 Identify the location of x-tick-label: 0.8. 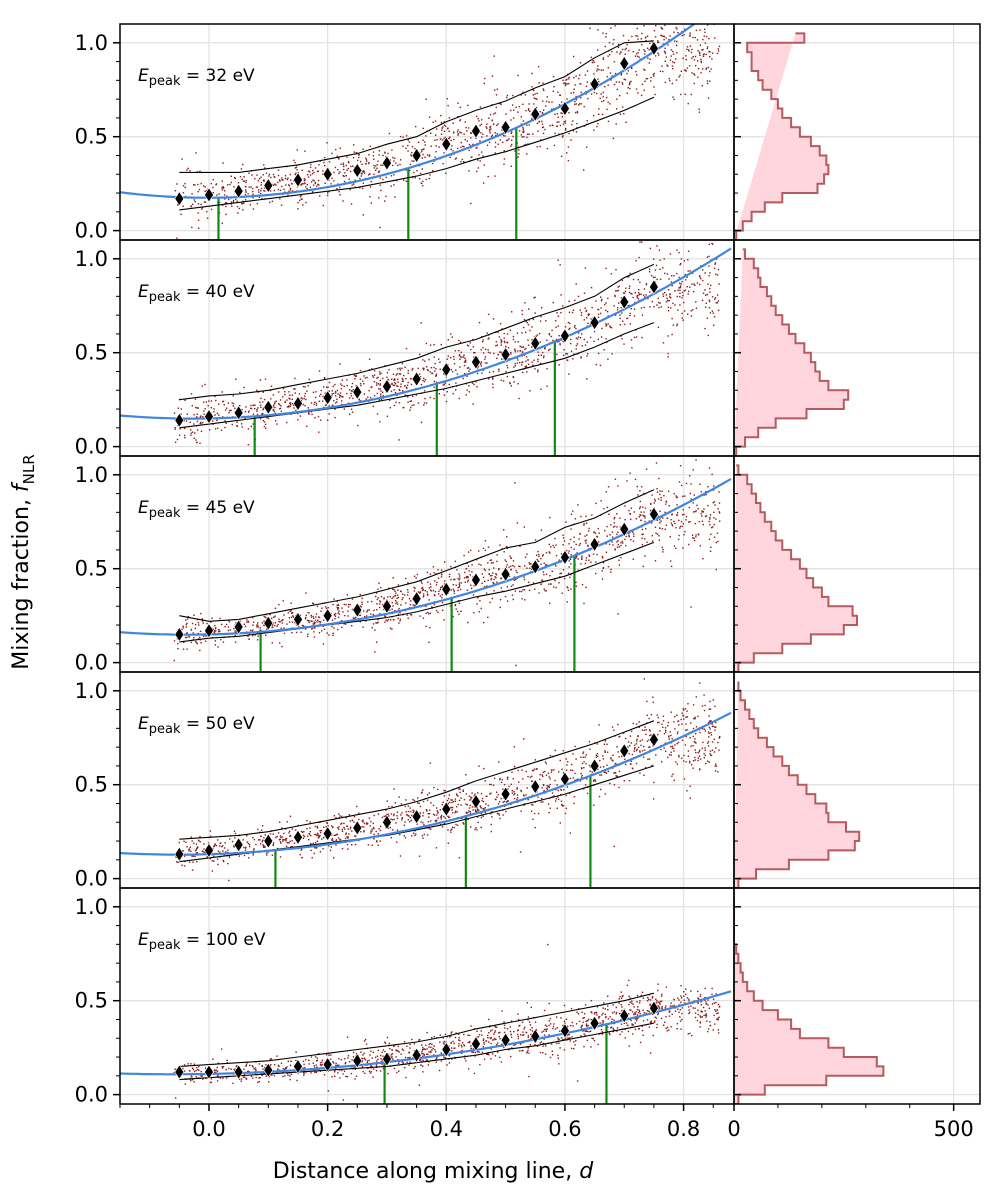
(683, 1129).